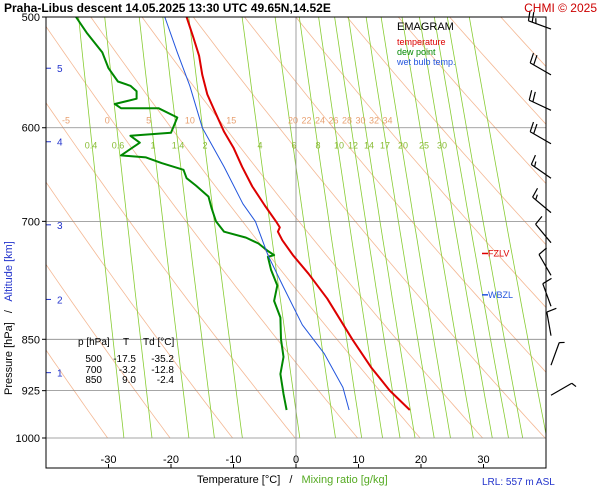 The width and height of the screenshot is (600, 500). I want to click on mixing-ratio-label: 1, so click(152, 146).